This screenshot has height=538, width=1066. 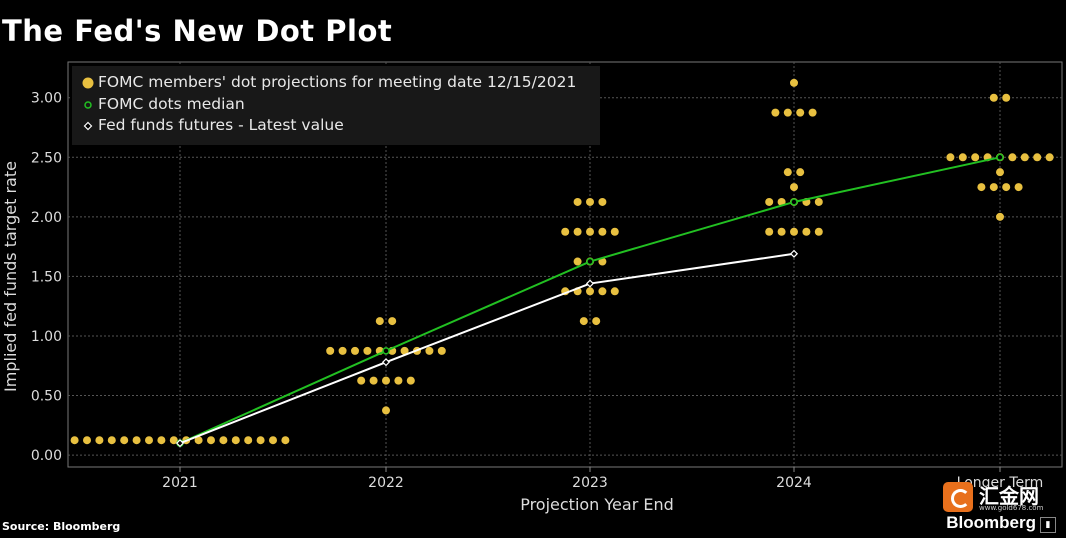 I want to click on y-axis-title: Implied fed funds target rate, so click(x=10, y=276).